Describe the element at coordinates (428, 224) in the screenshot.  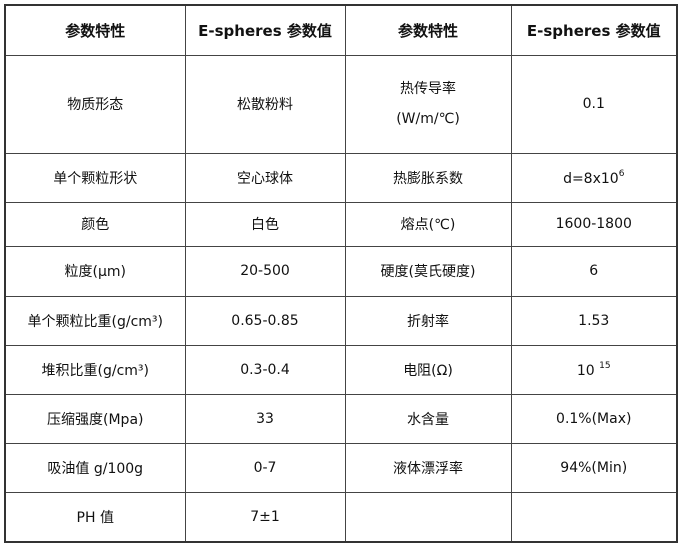
I see `property-name: 熔点(℃)` at that location.